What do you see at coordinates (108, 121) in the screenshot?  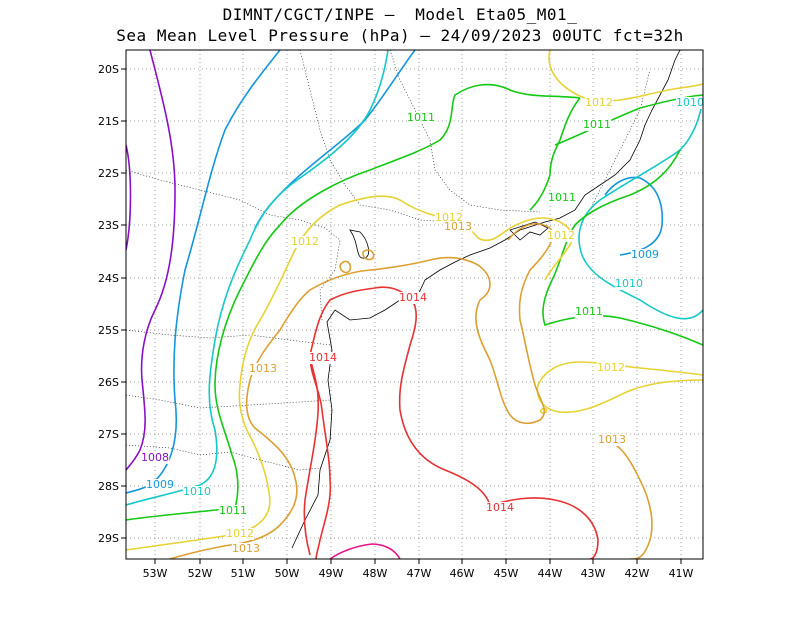 I see `lat-tick-label: 21S` at bounding box center [108, 121].